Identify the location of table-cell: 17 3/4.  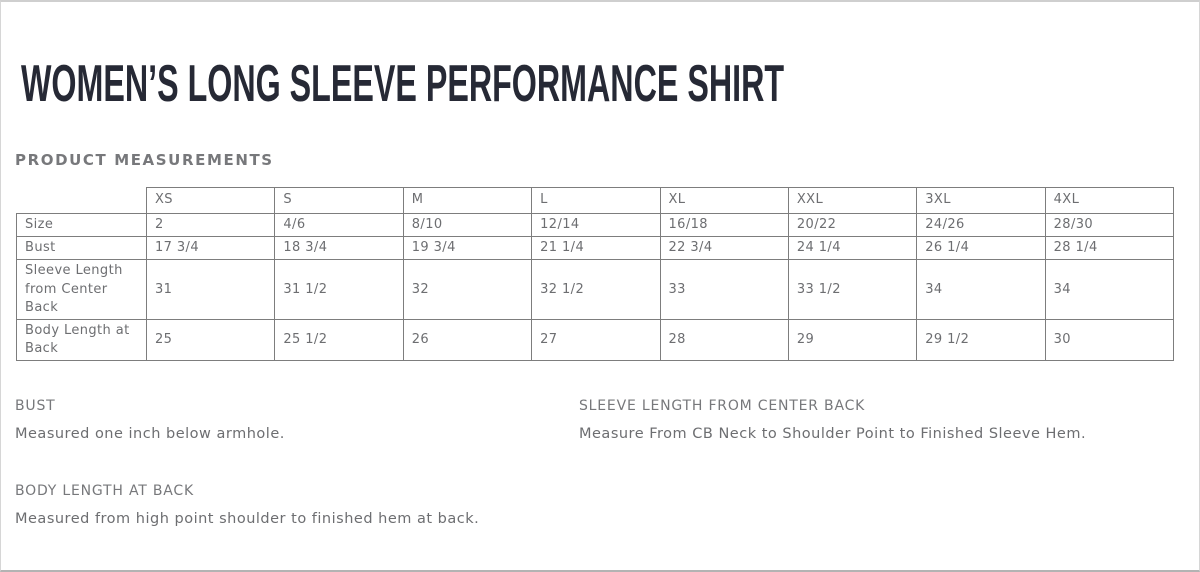
(210, 248).